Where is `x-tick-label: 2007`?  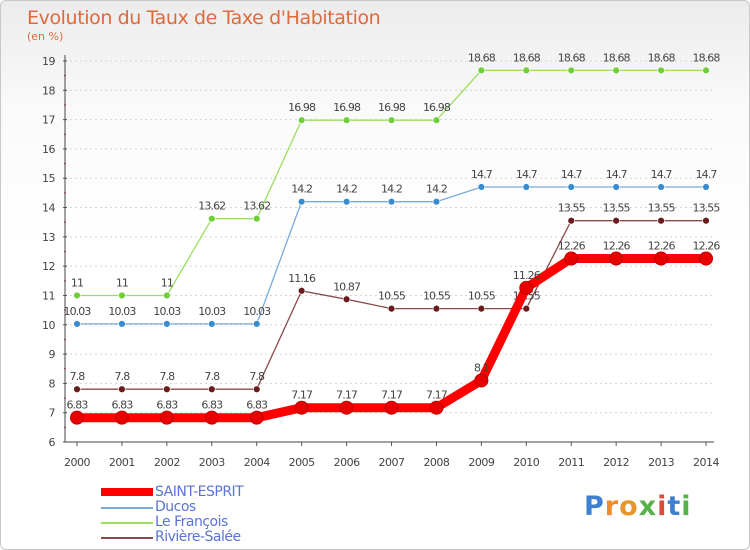 x-tick-label: 2007 is located at coordinates (392, 462).